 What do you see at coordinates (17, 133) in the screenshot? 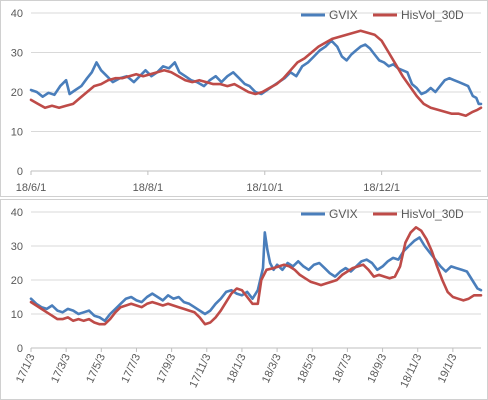
I see `top-y-tick-label: 10` at bounding box center [17, 133].